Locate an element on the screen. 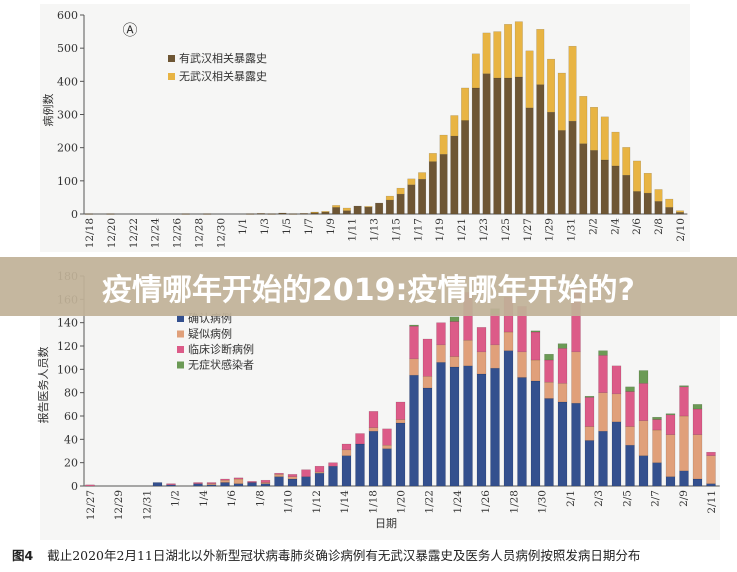 The height and width of the screenshot is (572, 737). bar-segment-2-10-s2 is located at coordinates (697, 421).